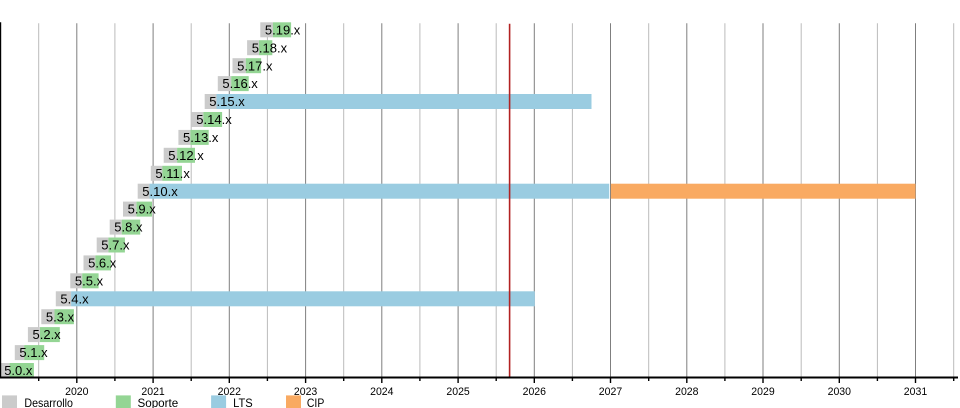  What do you see at coordinates (115, 245) in the screenshot?
I see `svg-text: 5.7.x` at bounding box center [115, 245].